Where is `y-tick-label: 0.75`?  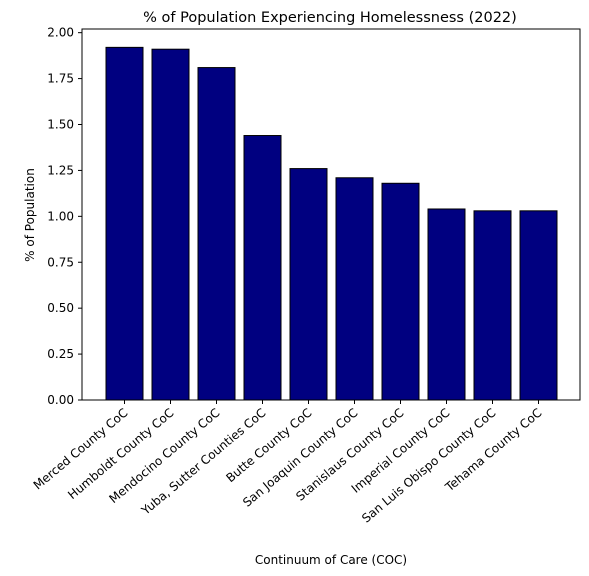
y-tick-label: 0.75 is located at coordinates (60, 262).